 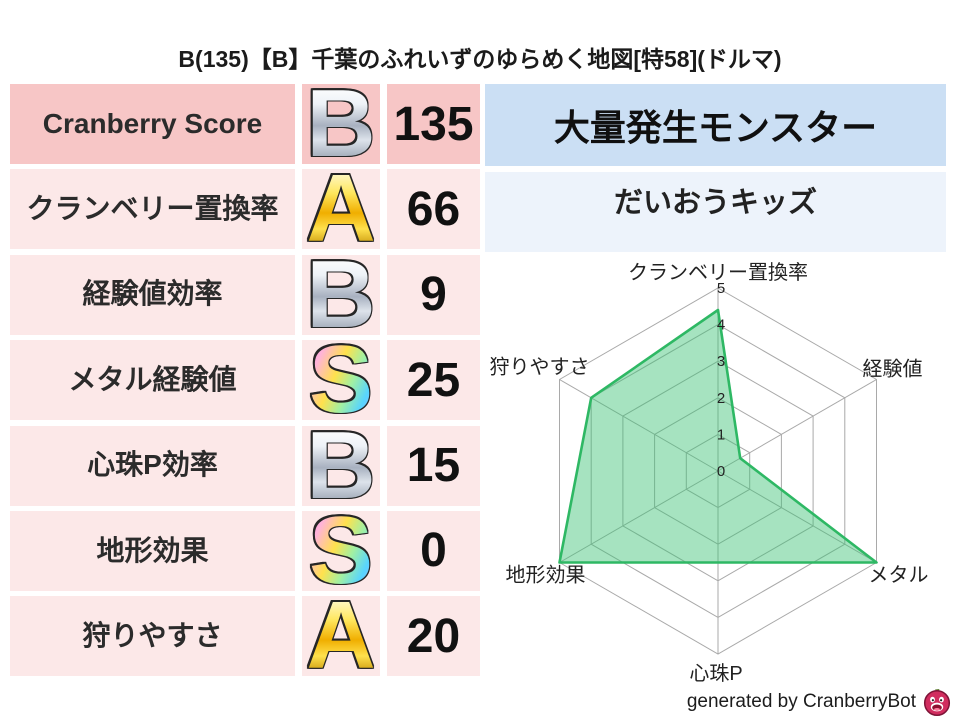 What do you see at coordinates (433, 124) in the screenshot?
I see `metric-value: 135` at bounding box center [433, 124].